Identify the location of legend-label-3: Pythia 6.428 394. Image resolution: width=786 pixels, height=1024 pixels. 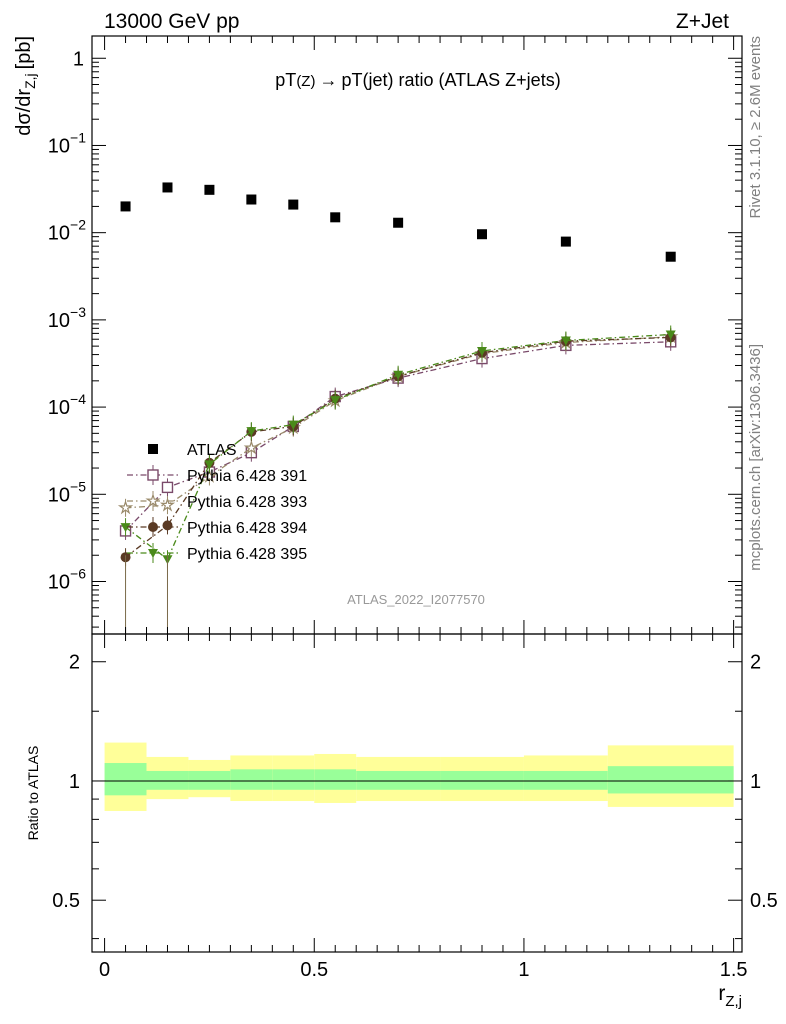
(247, 528).